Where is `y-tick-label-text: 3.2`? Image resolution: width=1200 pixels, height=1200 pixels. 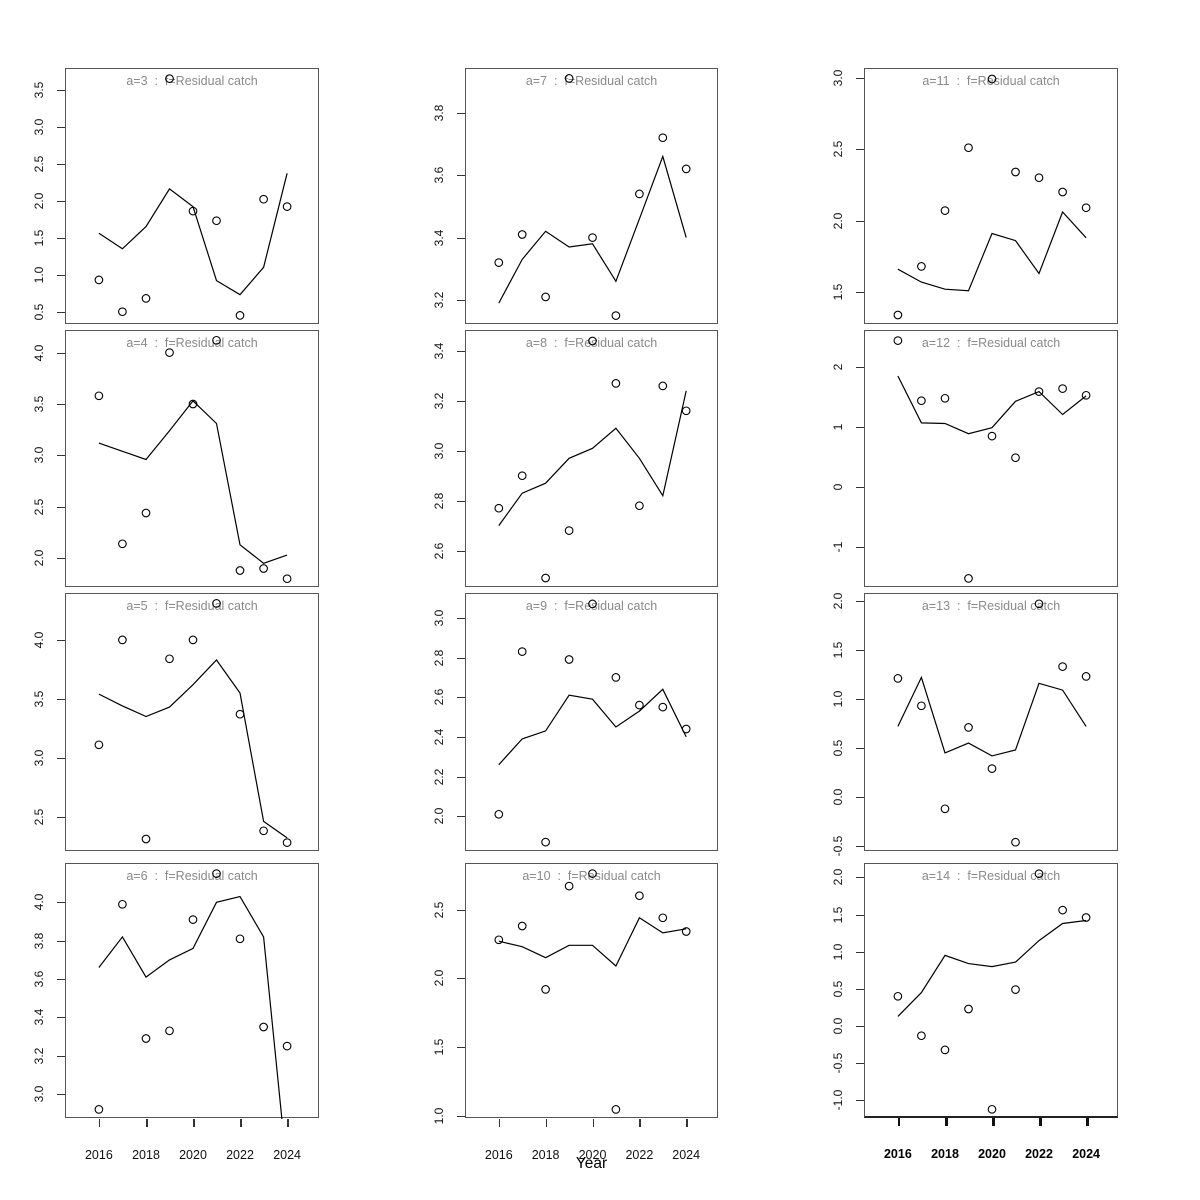
y-tick-label-text: 3.2 is located at coordinates (439, 401).